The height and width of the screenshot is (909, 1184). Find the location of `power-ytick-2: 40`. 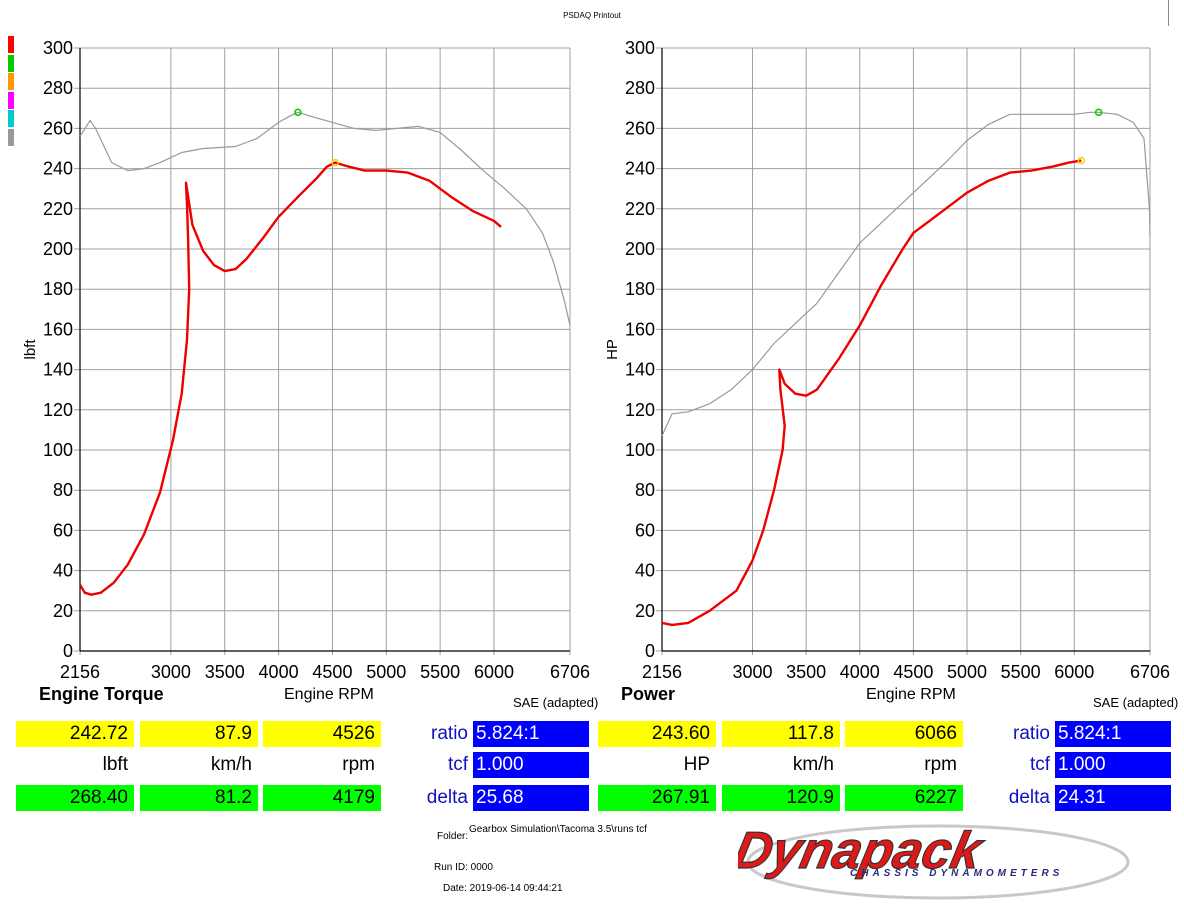

power-ytick-2: 40 is located at coordinates (645, 571).